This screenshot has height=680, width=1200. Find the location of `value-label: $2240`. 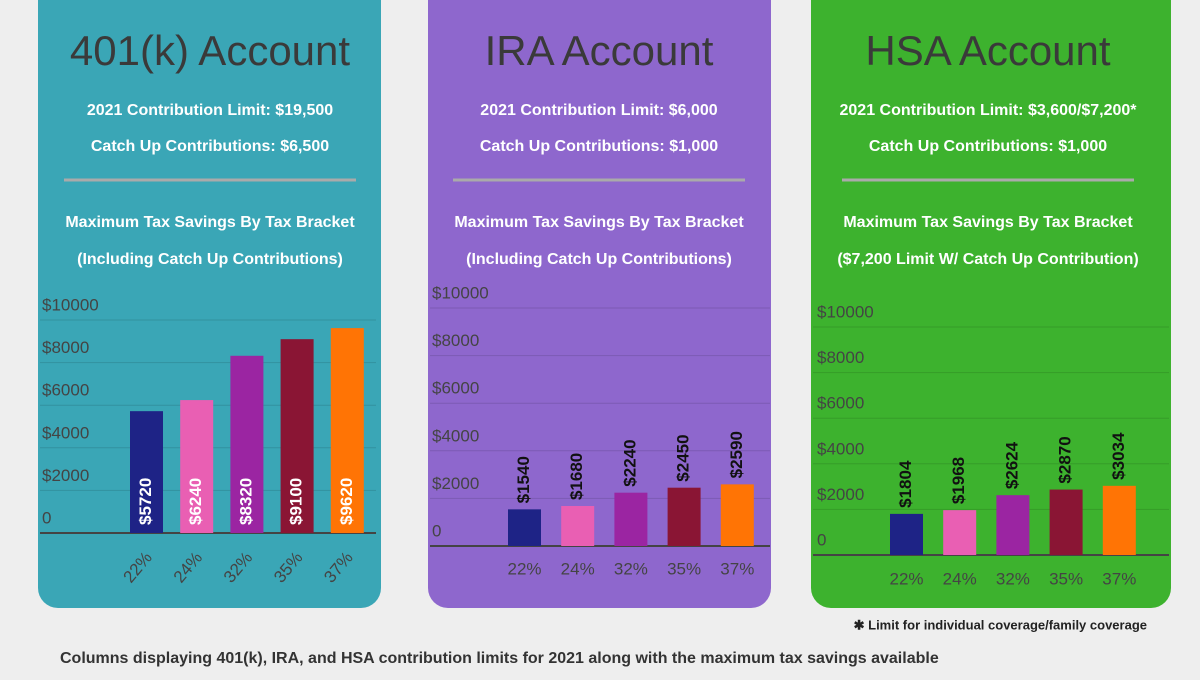

value-label: $2240 is located at coordinates (629, 462).